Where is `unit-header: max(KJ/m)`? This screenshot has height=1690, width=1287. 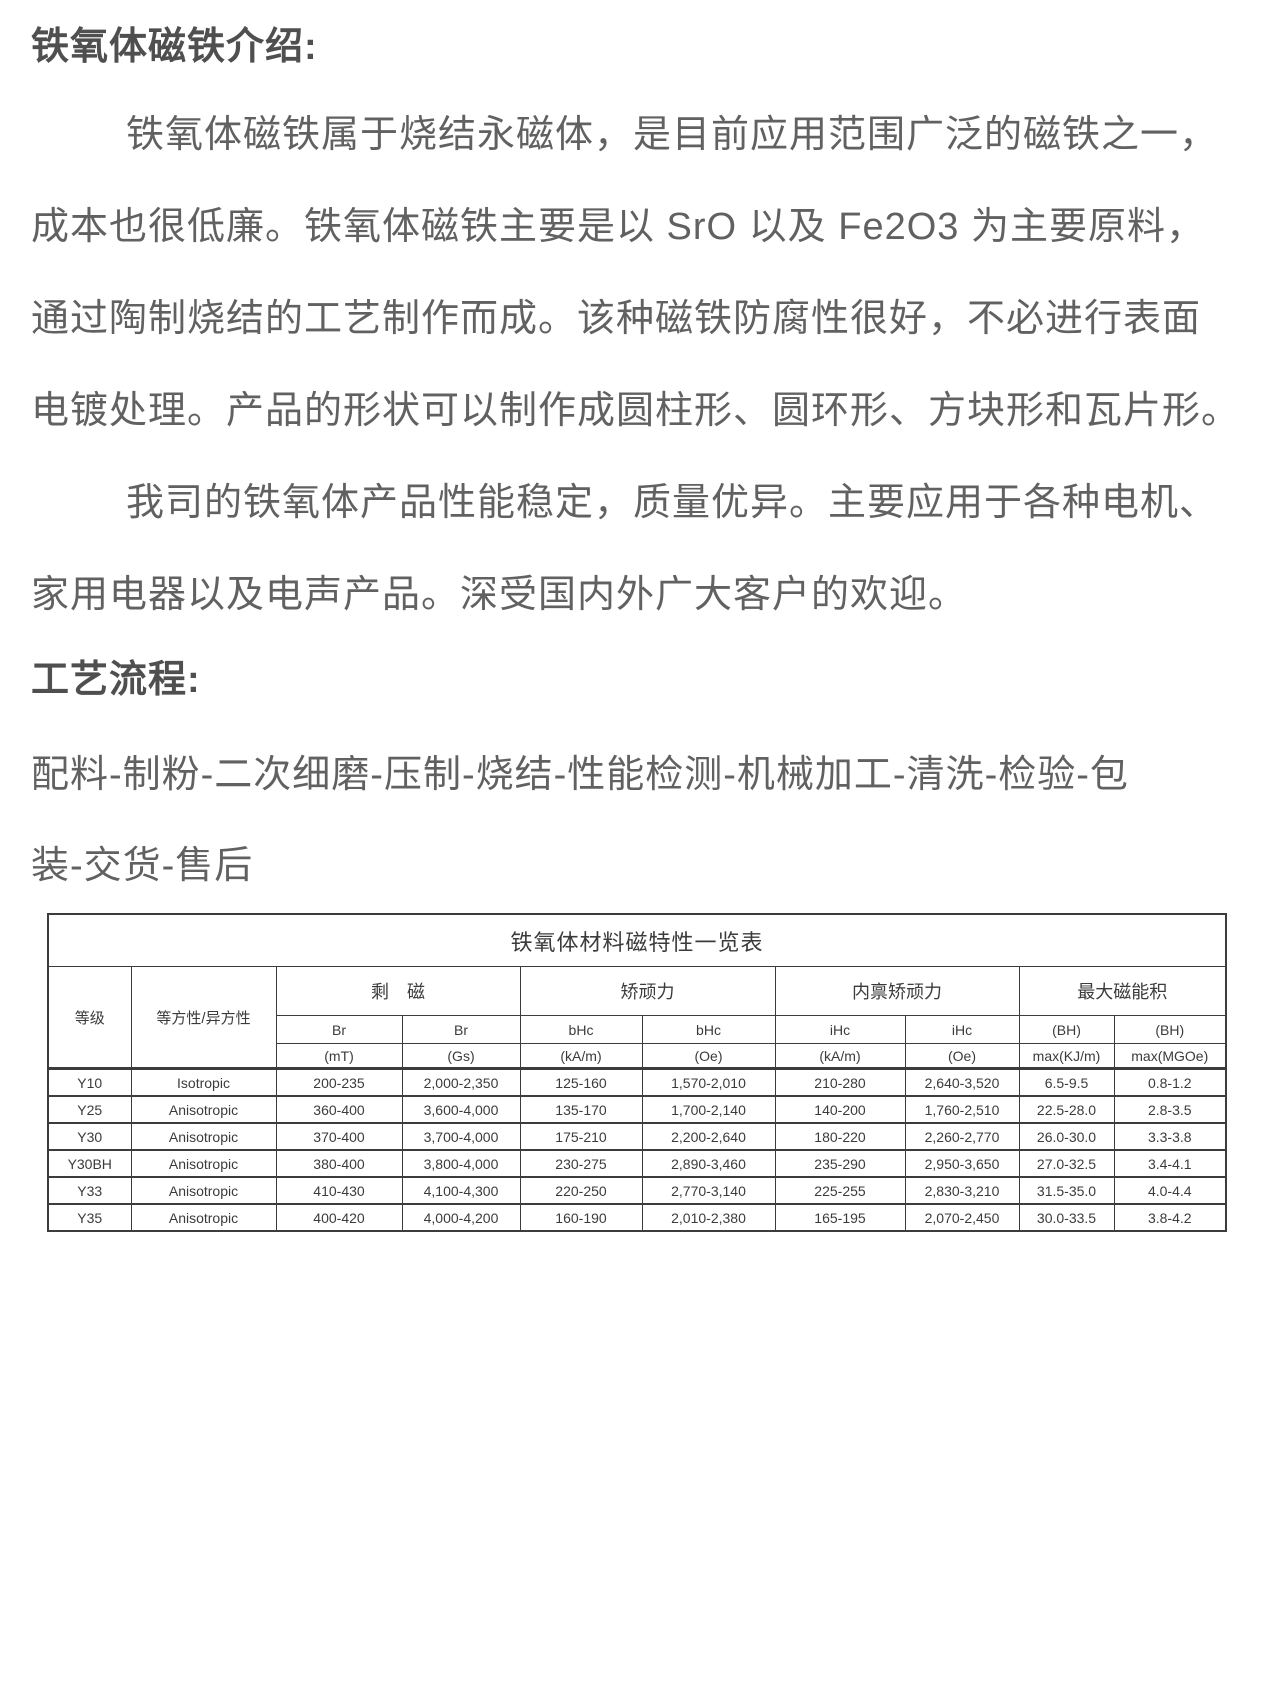 unit-header: max(KJ/m) is located at coordinates (1066, 1056).